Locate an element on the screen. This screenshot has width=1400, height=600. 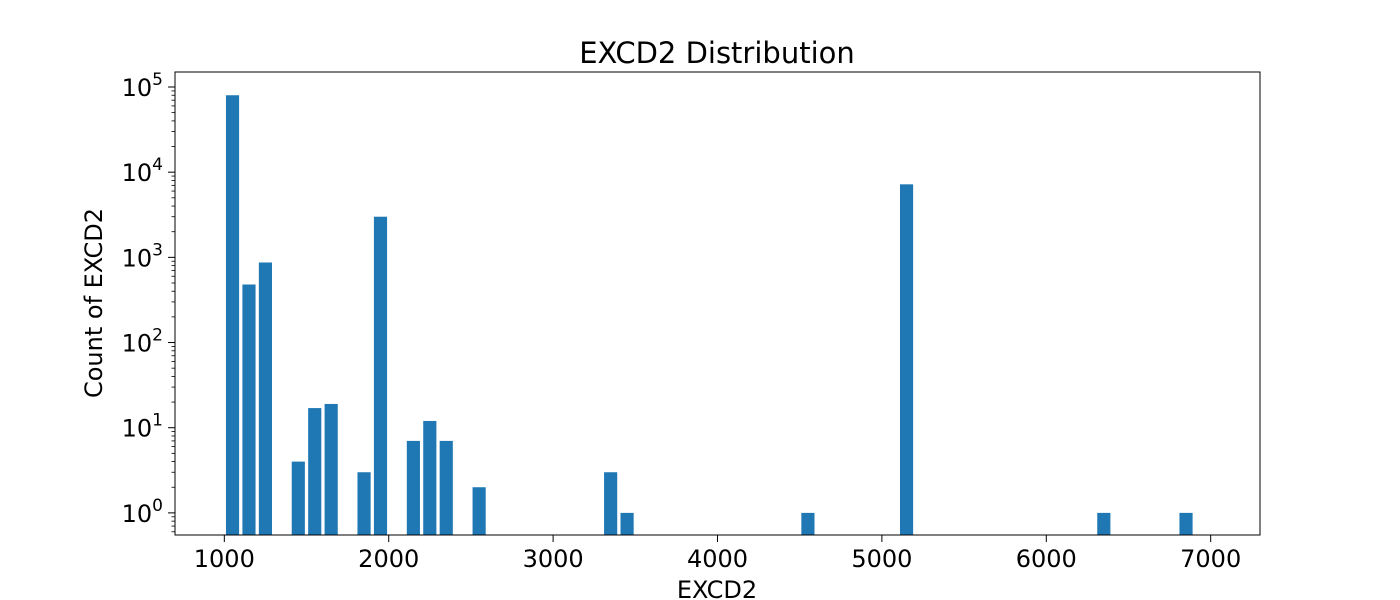
y-tick-label-3: 10³ is located at coordinates (142, 256).